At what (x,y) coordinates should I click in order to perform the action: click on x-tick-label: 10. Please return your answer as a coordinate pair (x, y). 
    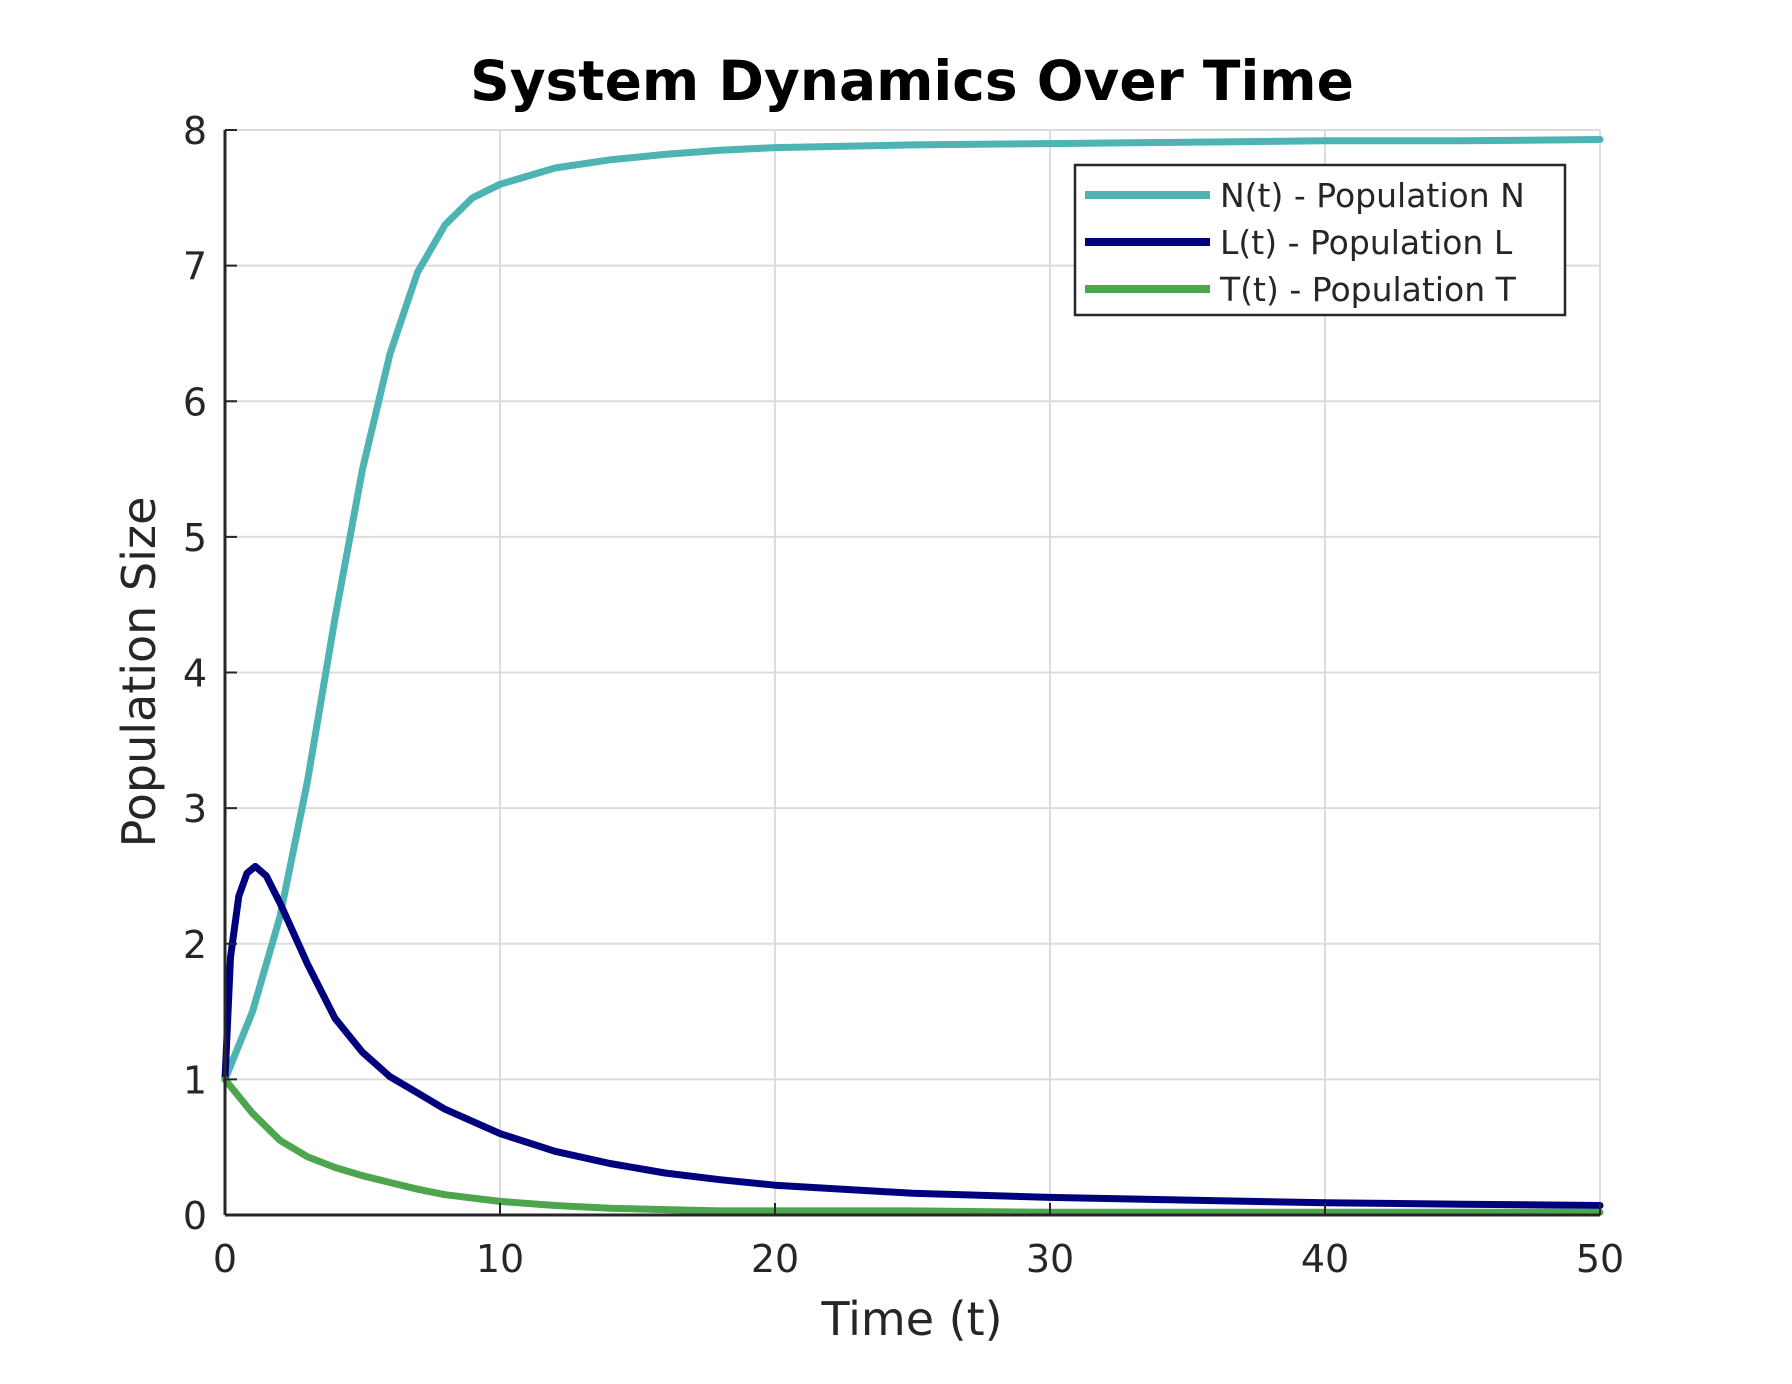
    Looking at the image, I should click on (500, 1259).